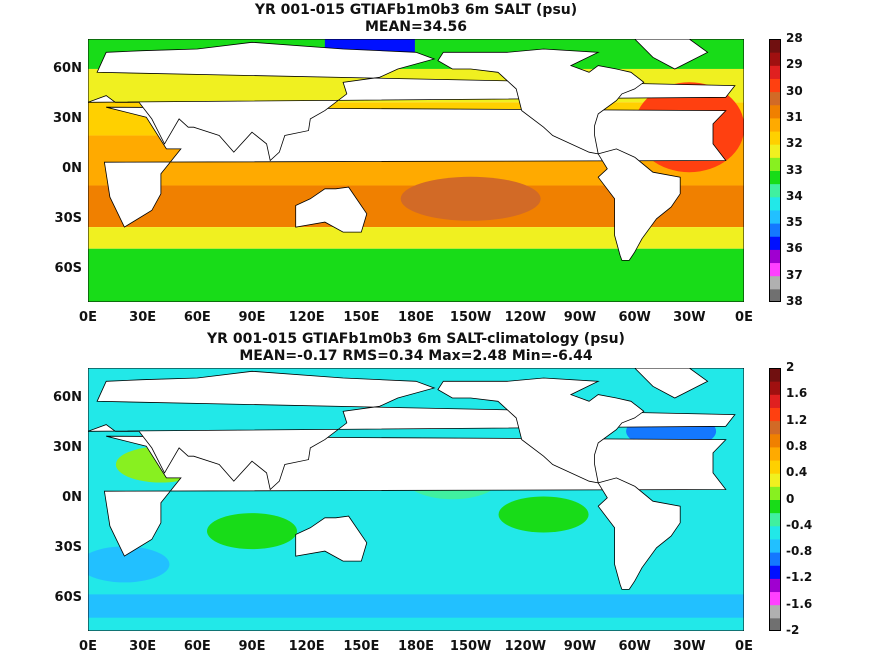 This screenshot has height=656, width=875. Describe the element at coordinates (799, 603) in the screenshot. I see `colorbar-tick-label: -1.6` at that location.